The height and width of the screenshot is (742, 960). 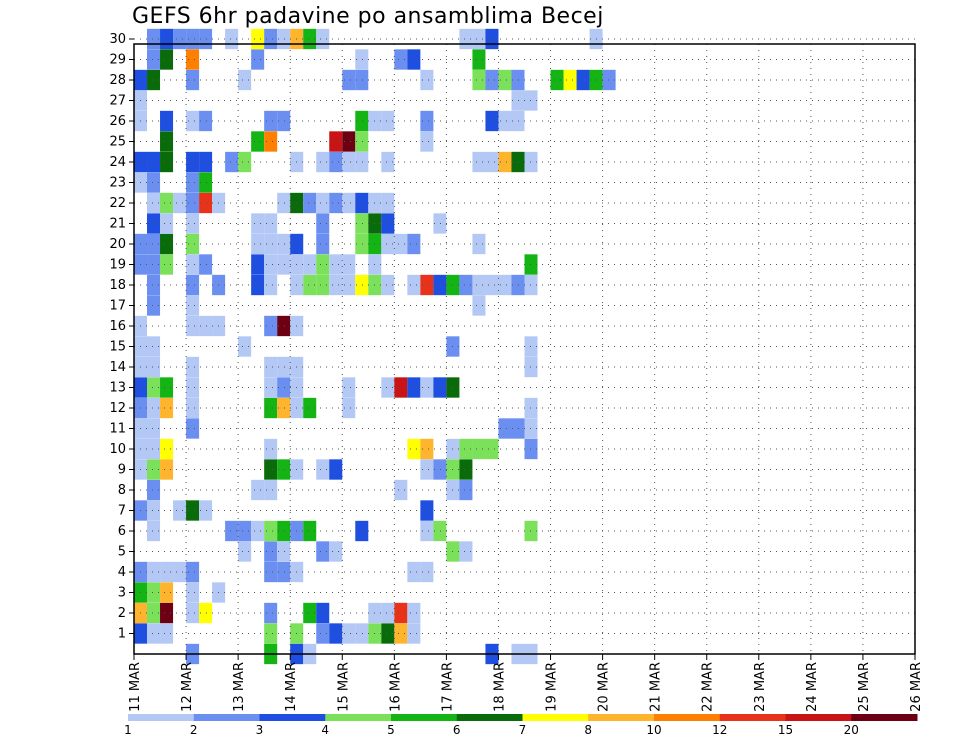 I want to click on y-tick-label: 22, so click(x=117, y=203).